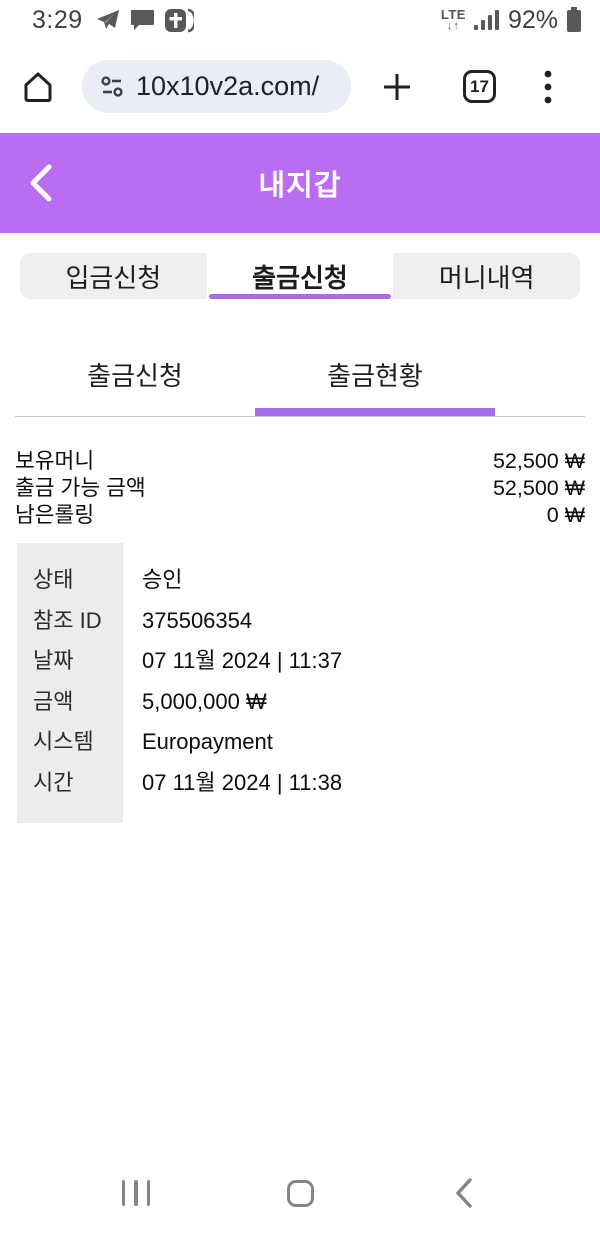  I want to click on wallet-tabs: 입금신청 출금신청 머니내역, so click(300, 276).